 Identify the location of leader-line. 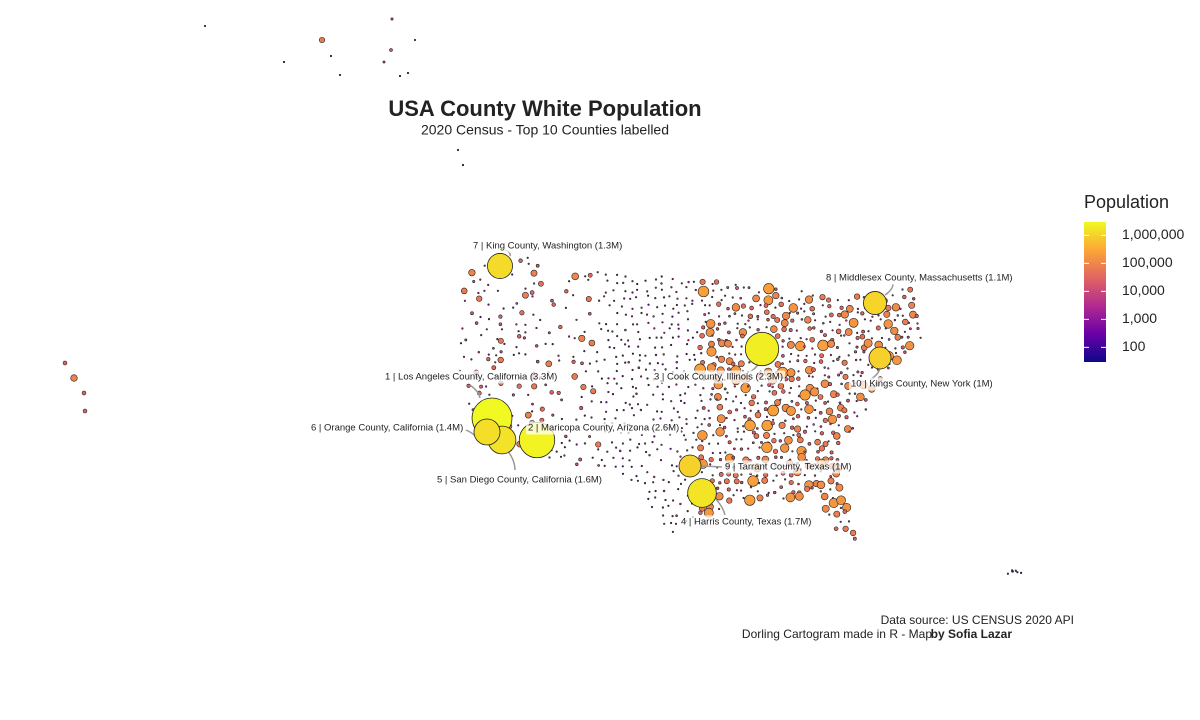
(475, 391).